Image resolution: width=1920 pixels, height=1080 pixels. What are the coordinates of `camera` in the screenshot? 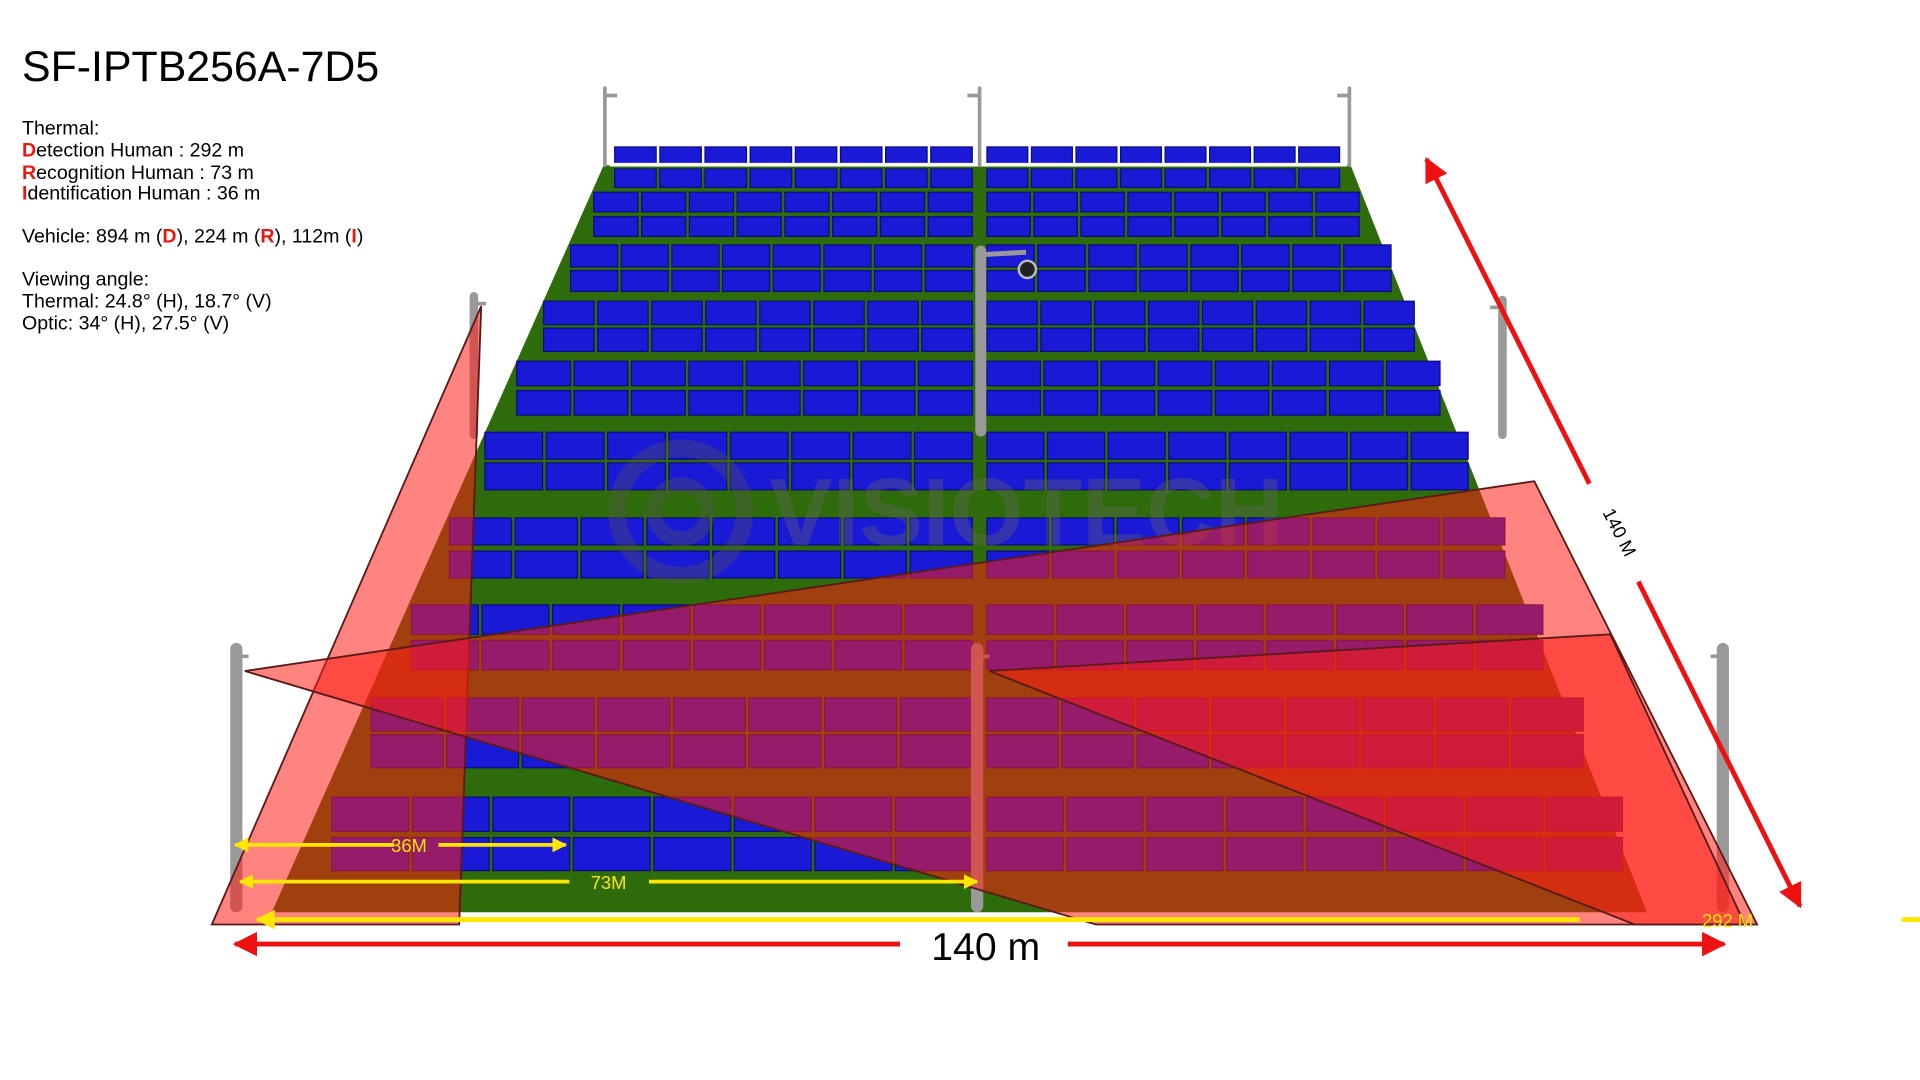 It's located at (1027, 269).